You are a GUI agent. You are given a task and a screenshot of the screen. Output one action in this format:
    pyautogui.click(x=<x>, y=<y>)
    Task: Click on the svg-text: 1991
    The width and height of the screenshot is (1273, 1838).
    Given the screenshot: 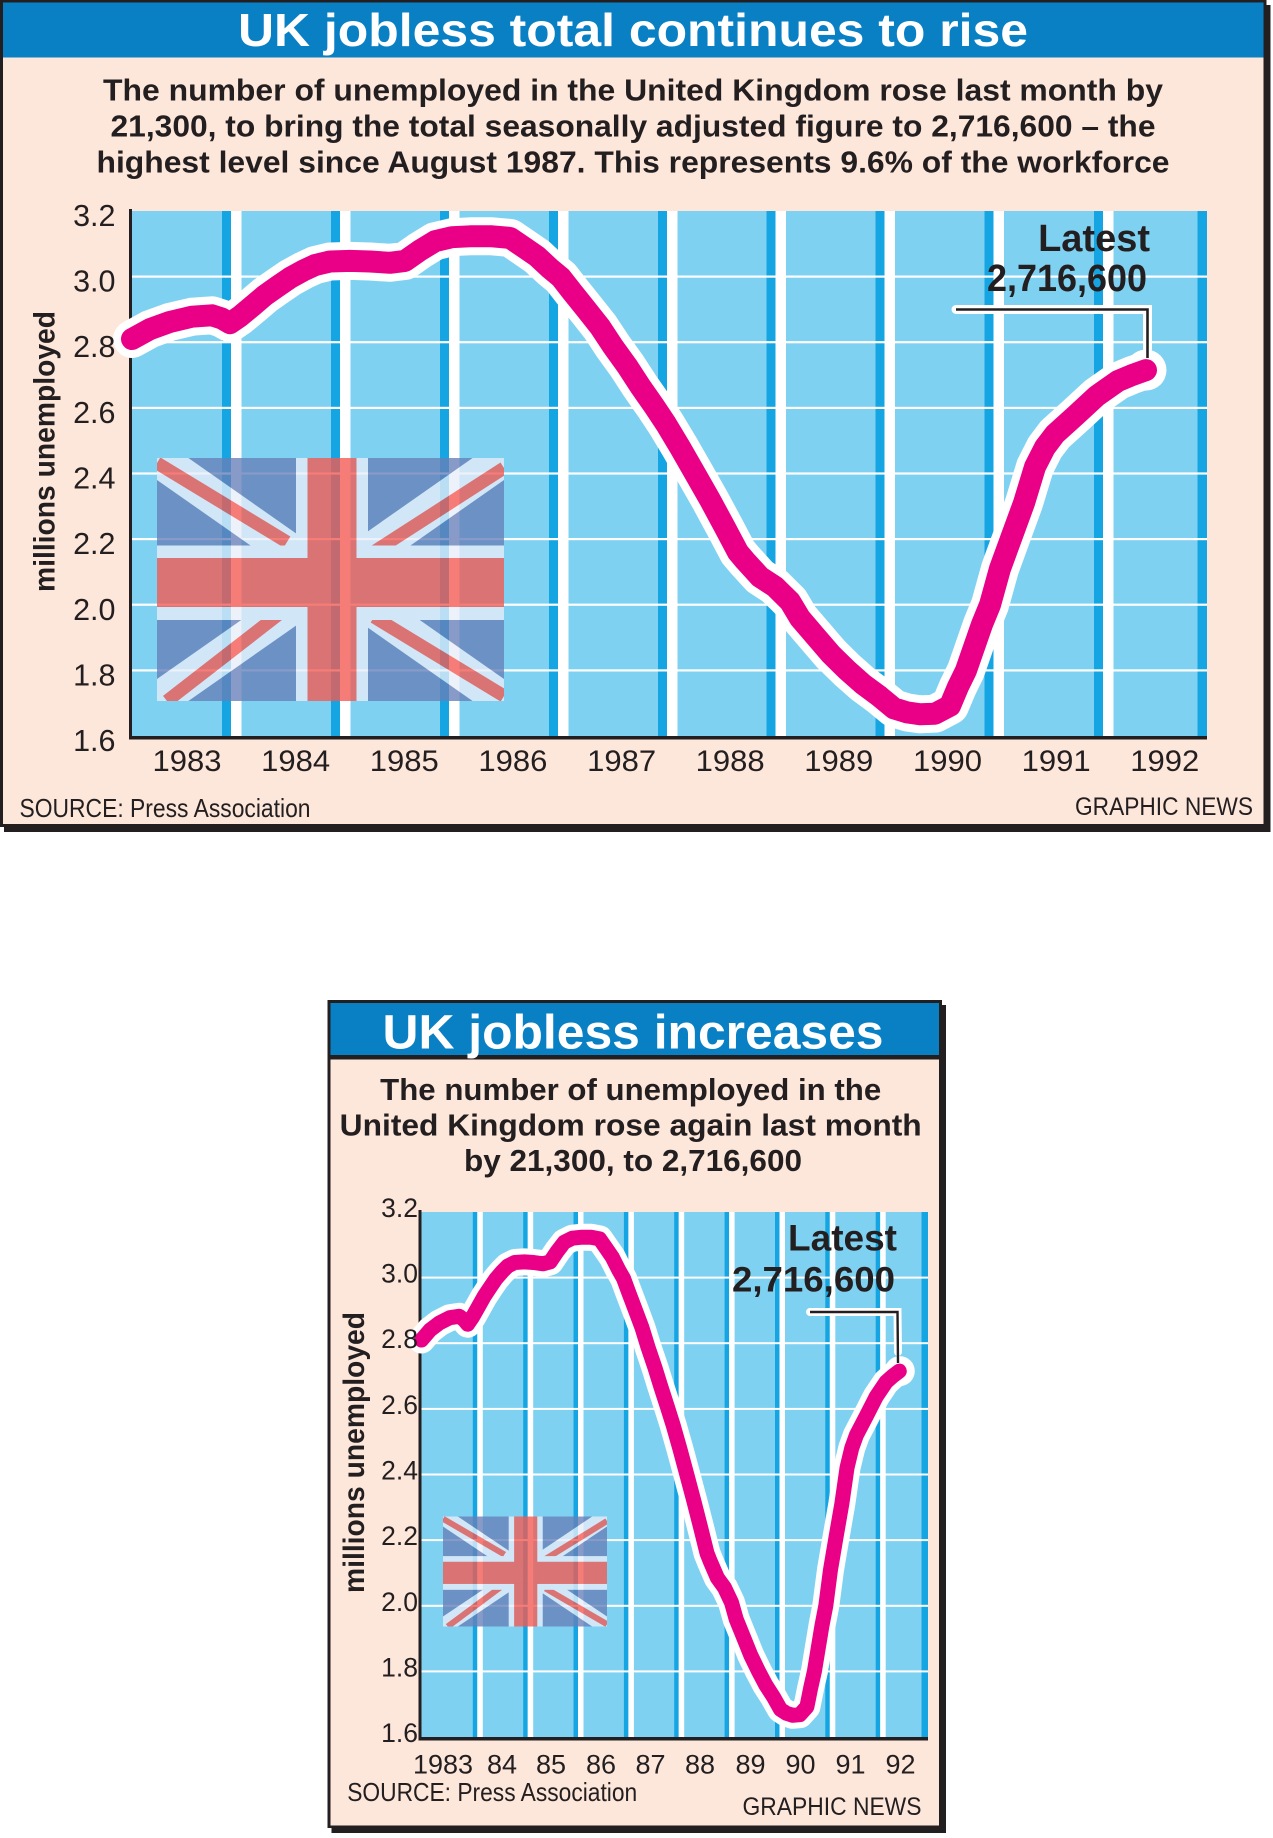 What is the action you would take?
    pyautogui.click(x=1056, y=761)
    